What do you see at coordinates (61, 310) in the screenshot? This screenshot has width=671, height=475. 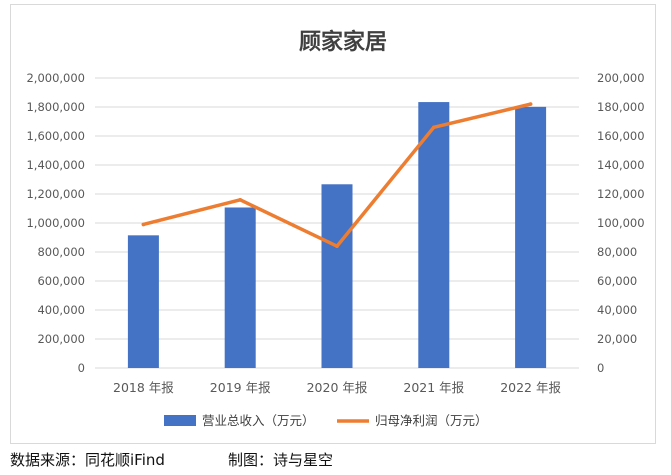 I see `y-left-tick-label: 400,000` at bounding box center [61, 310].